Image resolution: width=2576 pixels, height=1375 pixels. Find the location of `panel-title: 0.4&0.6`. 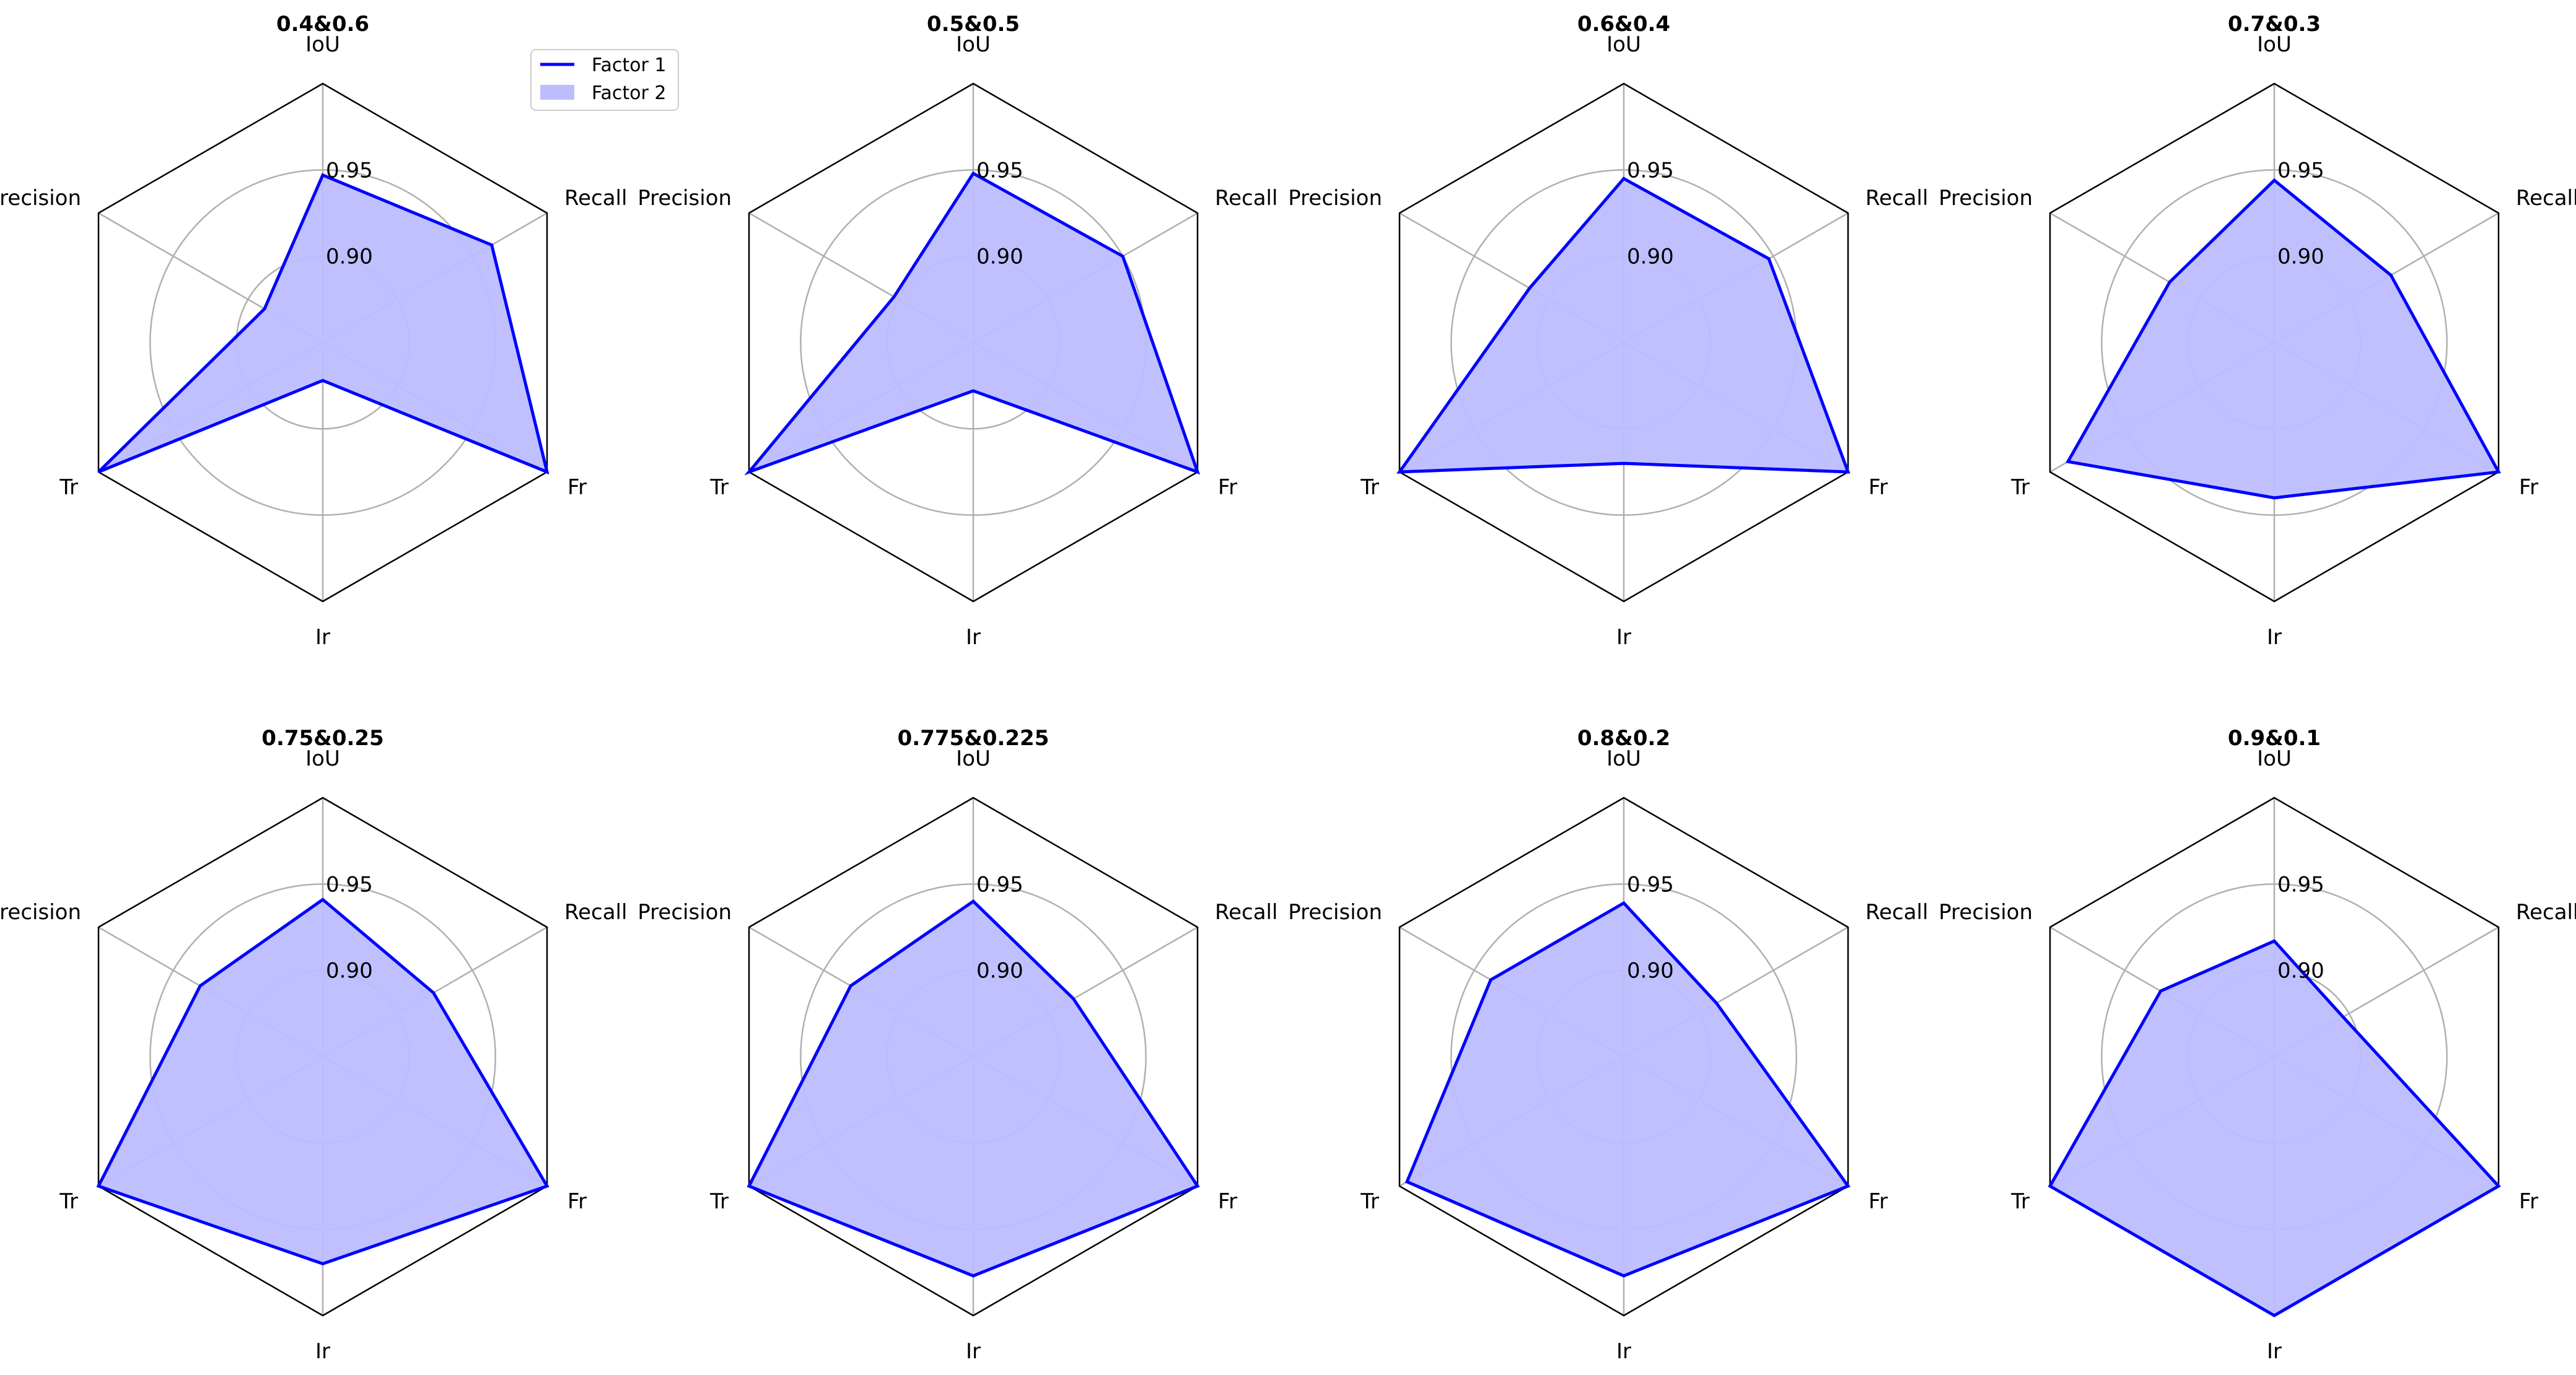

panel-title: 0.4&0.6 is located at coordinates (322, 24).